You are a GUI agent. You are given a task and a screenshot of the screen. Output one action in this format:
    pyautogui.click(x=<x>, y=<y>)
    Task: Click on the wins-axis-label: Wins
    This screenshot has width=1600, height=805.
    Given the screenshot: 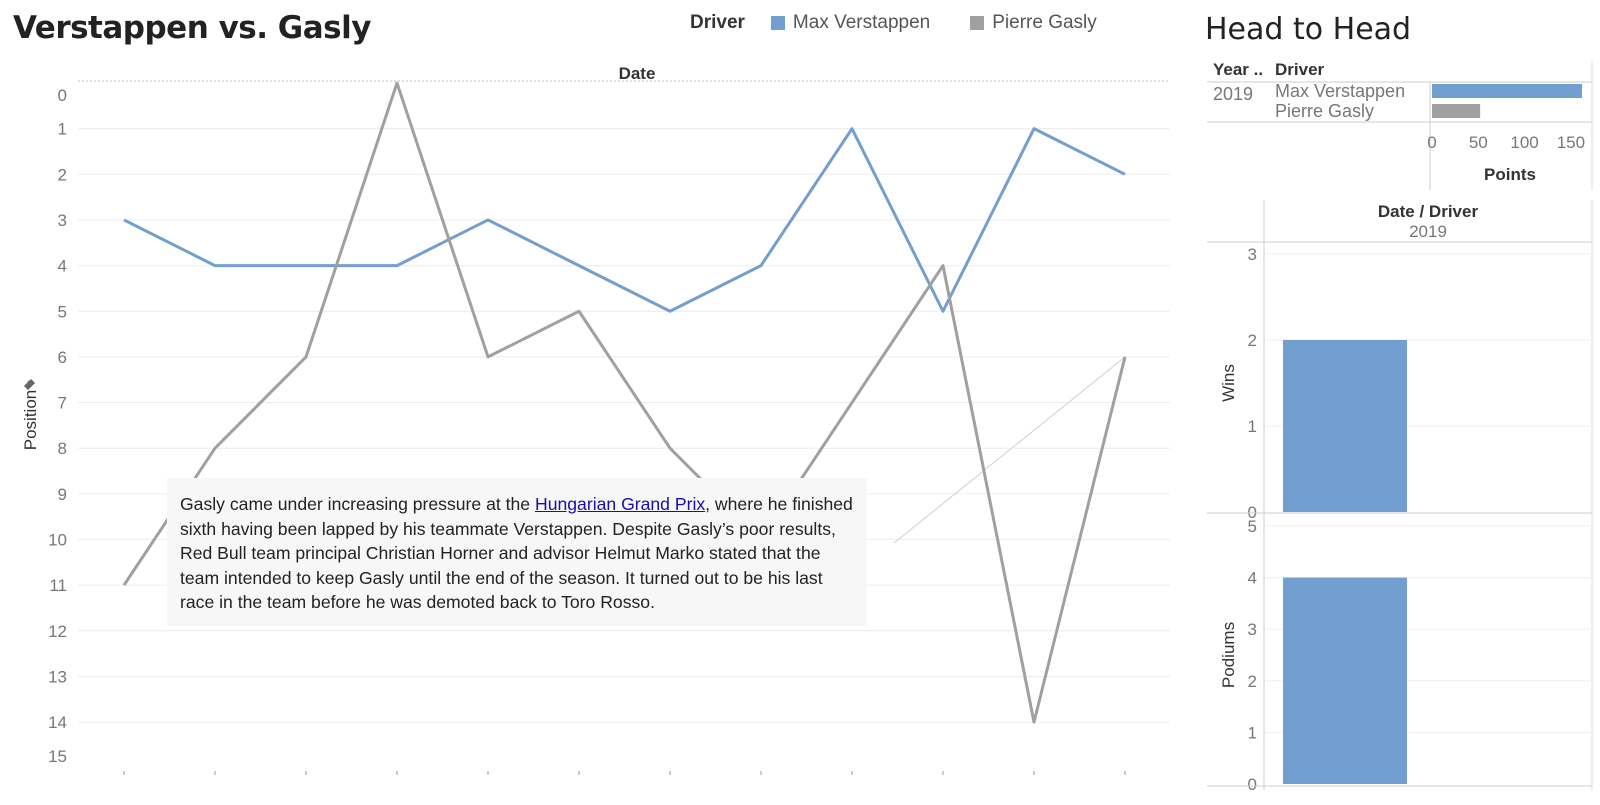 What is the action you would take?
    pyautogui.click(x=1228, y=383)
    